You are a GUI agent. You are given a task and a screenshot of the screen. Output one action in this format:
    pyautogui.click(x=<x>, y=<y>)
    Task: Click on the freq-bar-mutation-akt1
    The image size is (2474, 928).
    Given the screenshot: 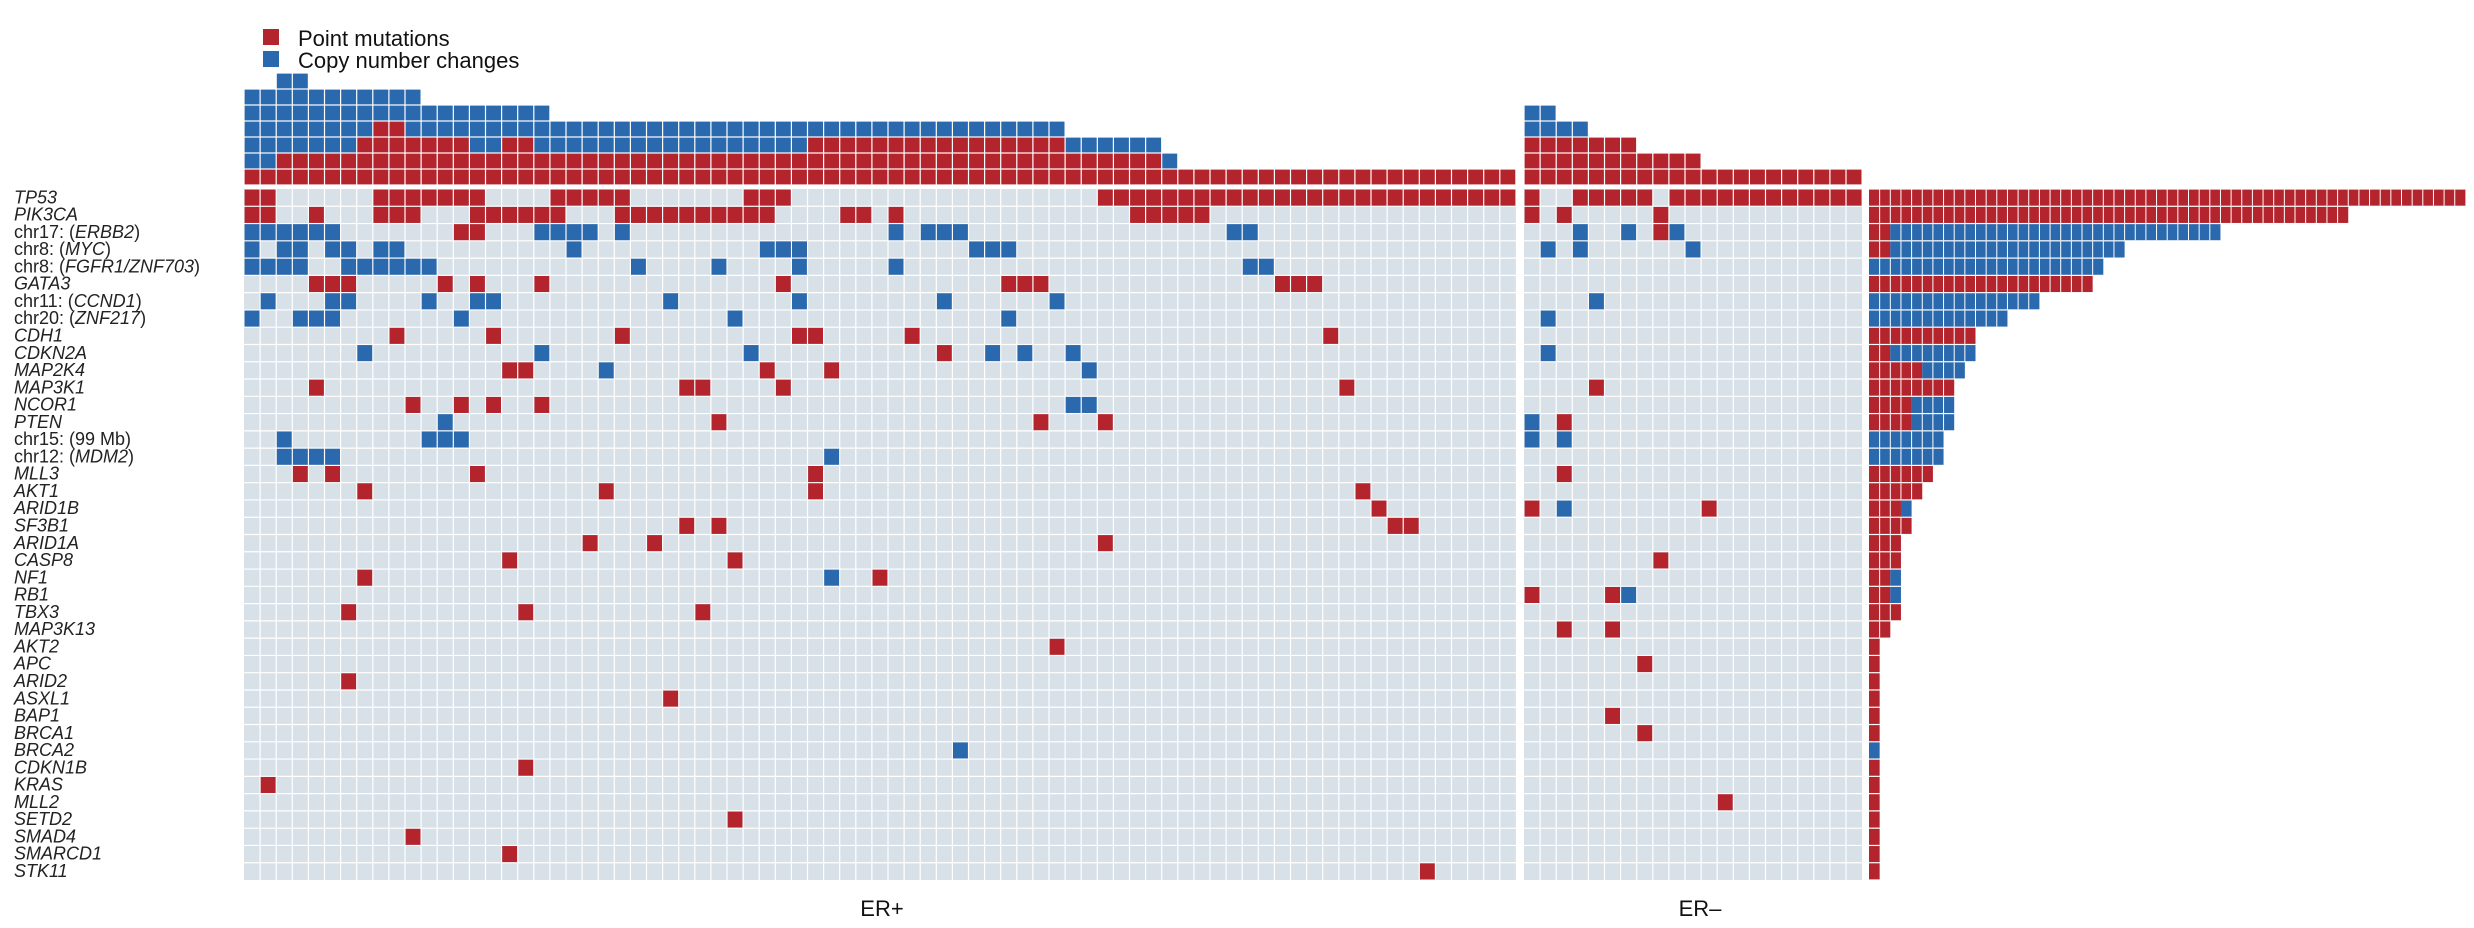 What is the action you would take?
    pyautogui.click(x=1896, y=491)
    